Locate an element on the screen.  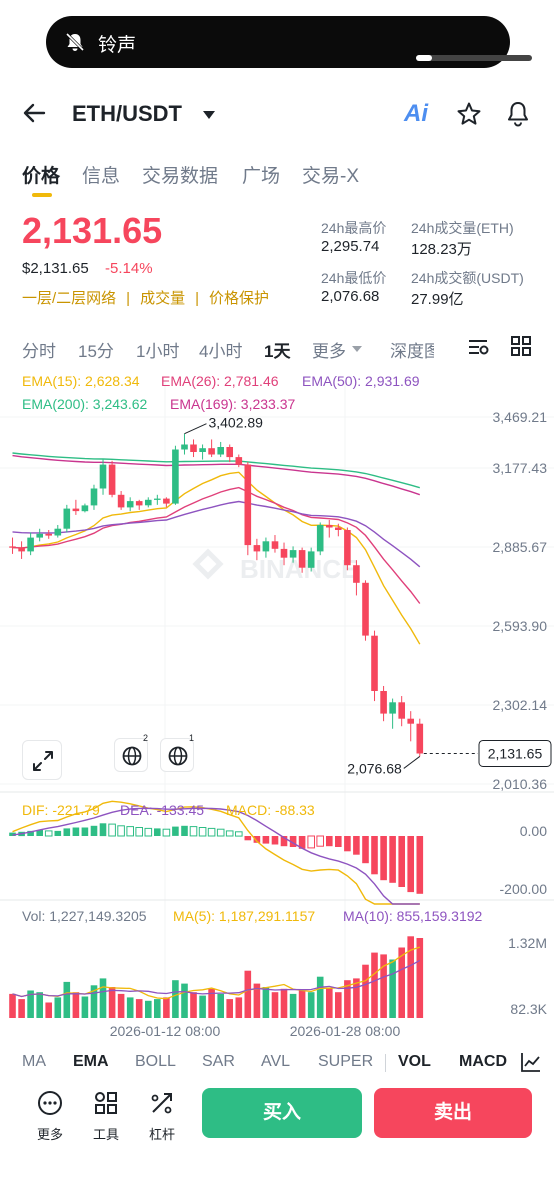
bottom-action-bar: 更多 工具 杠杆 买入 卖出 is located at coordinates (277, 1116).